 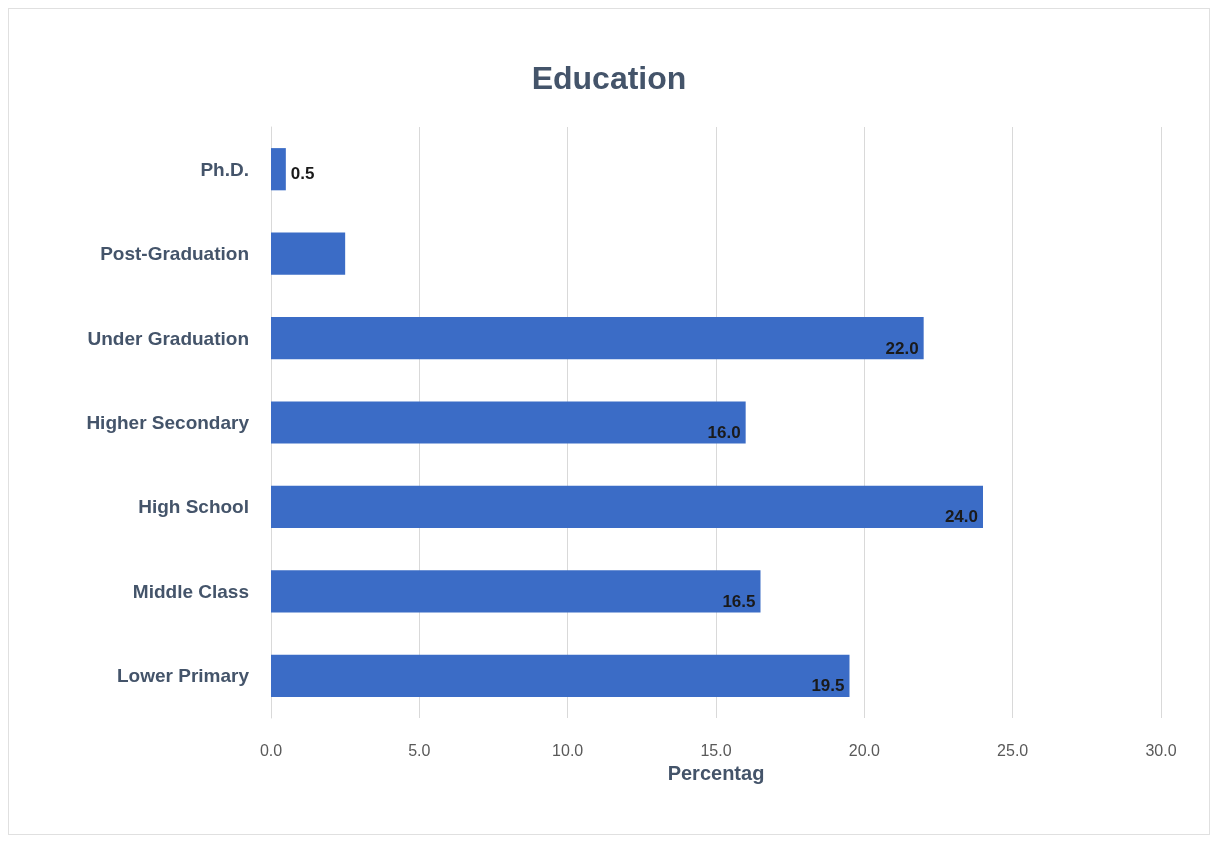 What do you see at coordinates (568, 750) in the screenshot?
I see `x-tick-label: 10.0` at bounding box center [568, 750].